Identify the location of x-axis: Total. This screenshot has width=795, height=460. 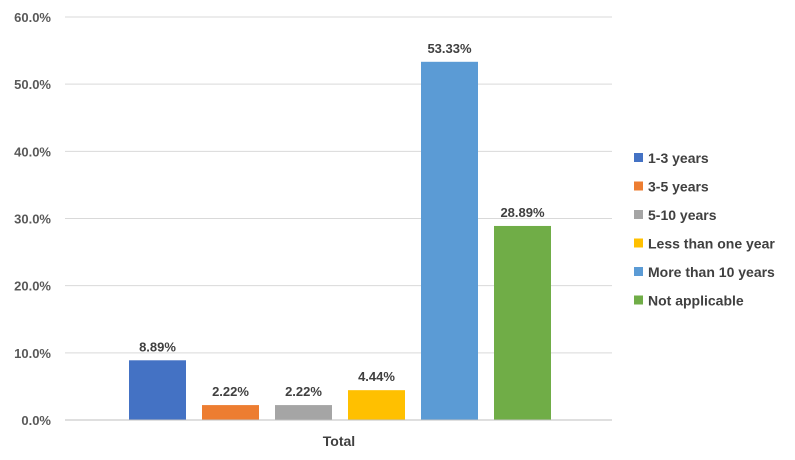
(338, 434).